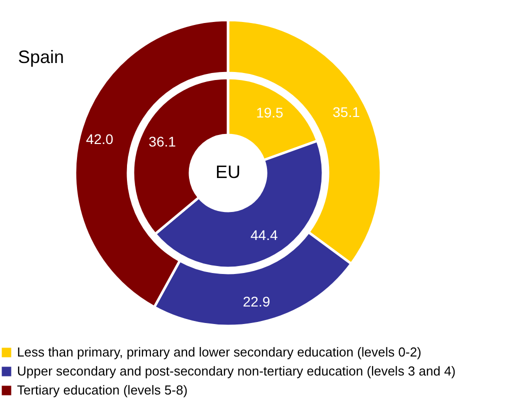 This screenshot has width=518, height=405. Describe the element at coordinates (236, 371) in the screenshot. I see `legend-label: Upper secondary and post-secondary non-tertiary education (levels 3 and 4)` at that location.